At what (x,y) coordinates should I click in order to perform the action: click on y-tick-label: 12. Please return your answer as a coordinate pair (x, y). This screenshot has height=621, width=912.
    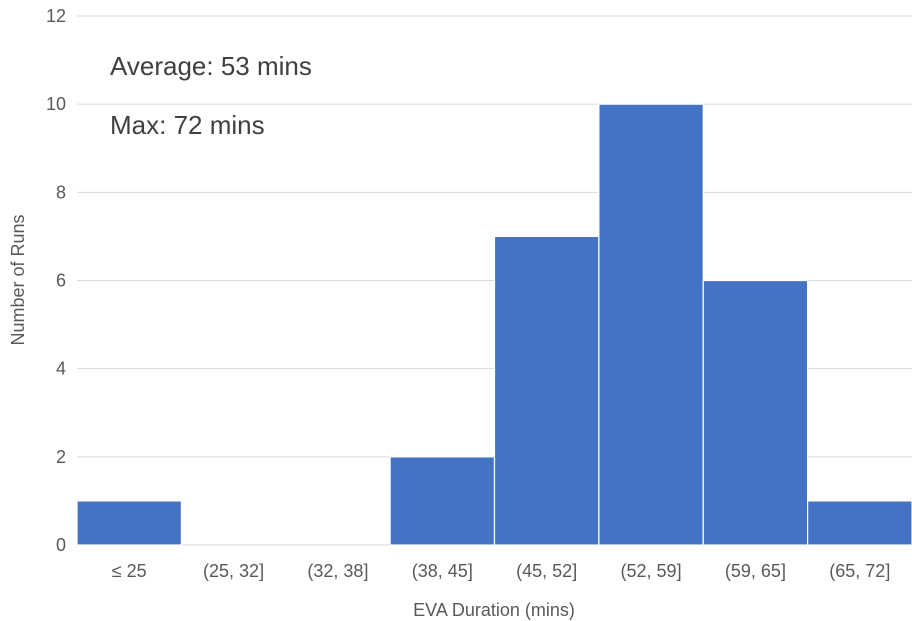
    Looking at the image, I should click on (56, 16).